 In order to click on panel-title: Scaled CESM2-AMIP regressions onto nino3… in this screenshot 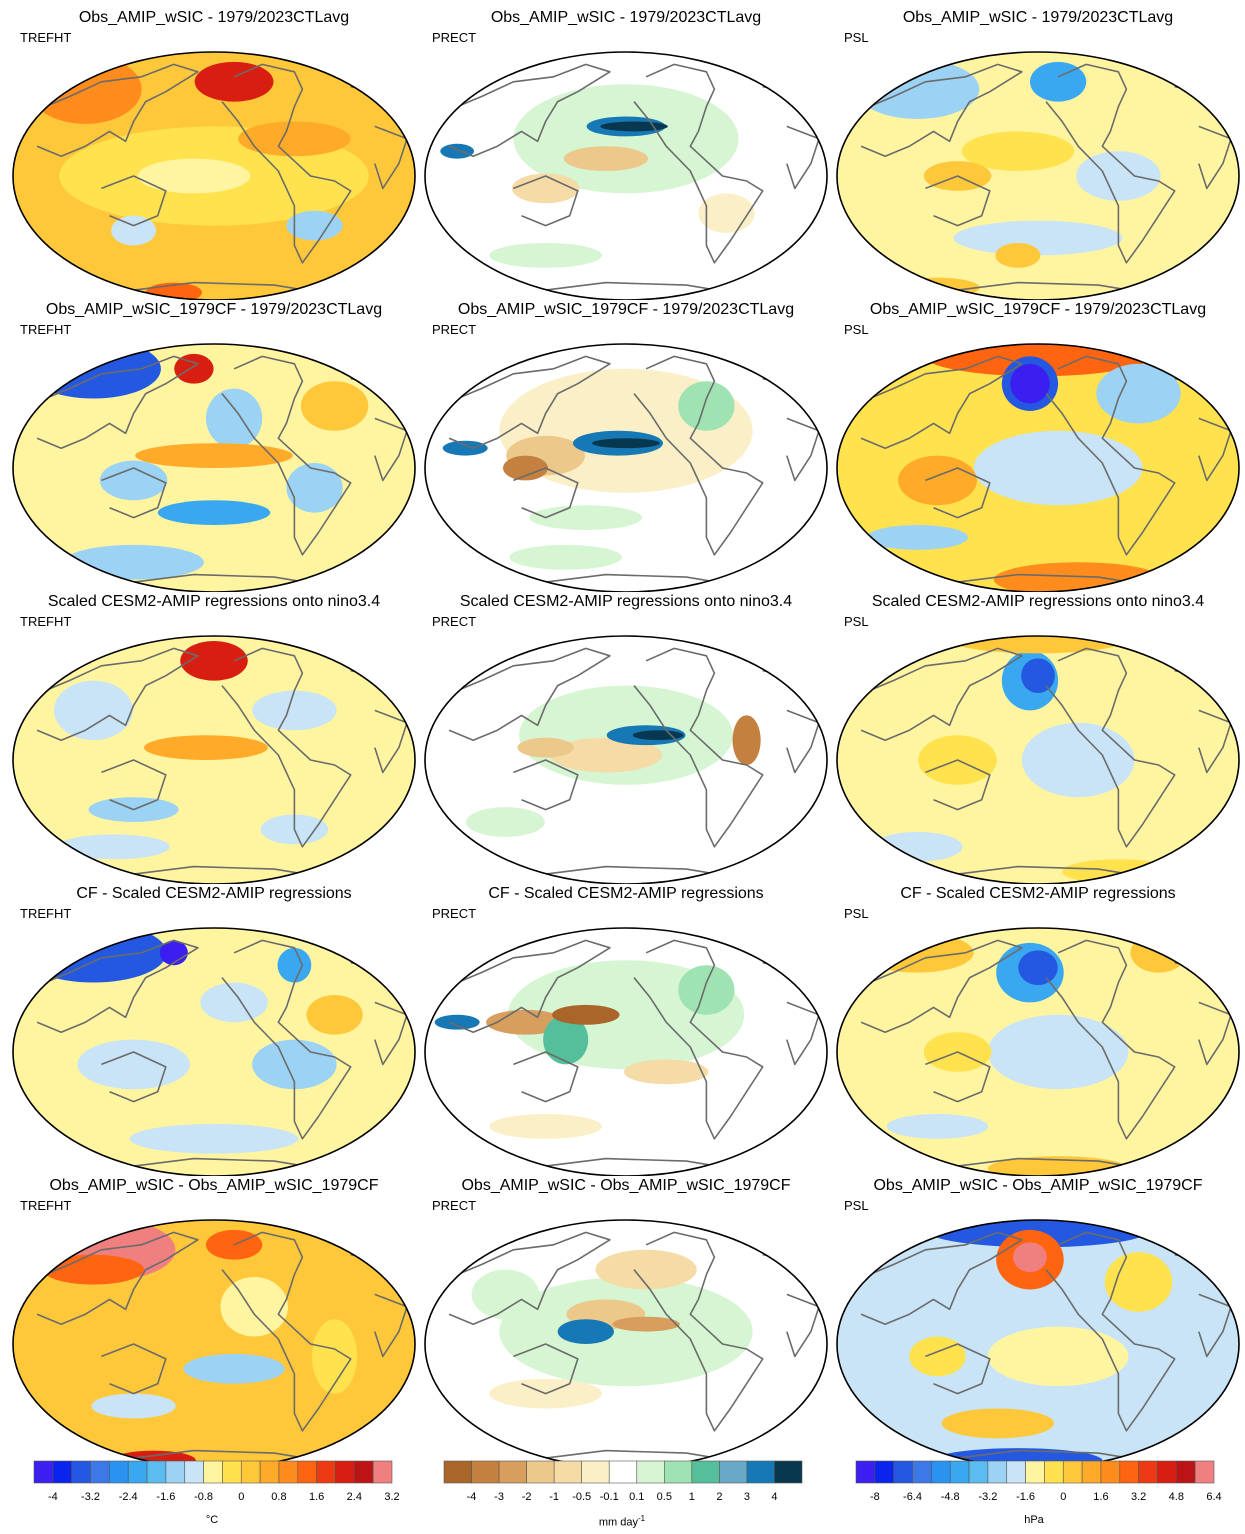, I will do `click(626, 601)`.